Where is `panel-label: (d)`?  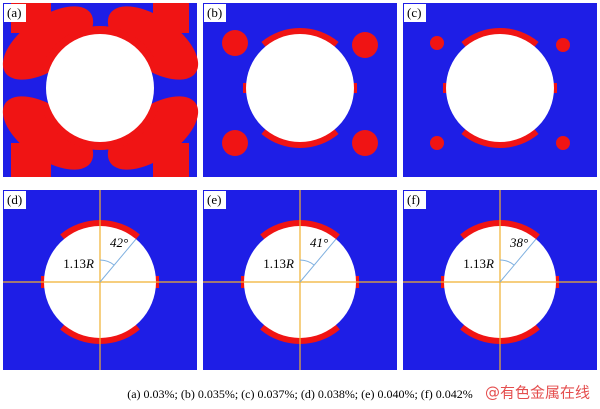
panel-label: (d) is located at coordinates (14, 199).